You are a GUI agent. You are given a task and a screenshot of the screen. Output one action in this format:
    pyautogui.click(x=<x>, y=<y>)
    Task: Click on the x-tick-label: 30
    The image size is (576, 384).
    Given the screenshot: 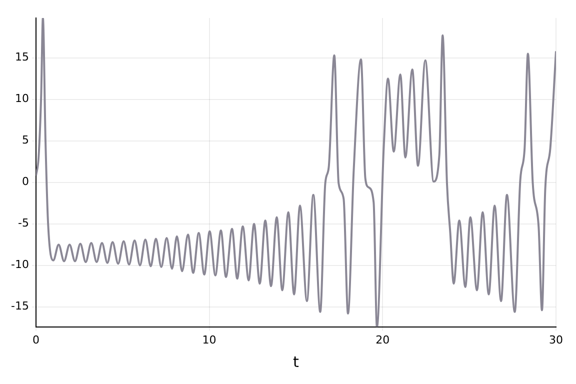 What is the action you would take?
    pyautogui.click(x=556, y=339)
    